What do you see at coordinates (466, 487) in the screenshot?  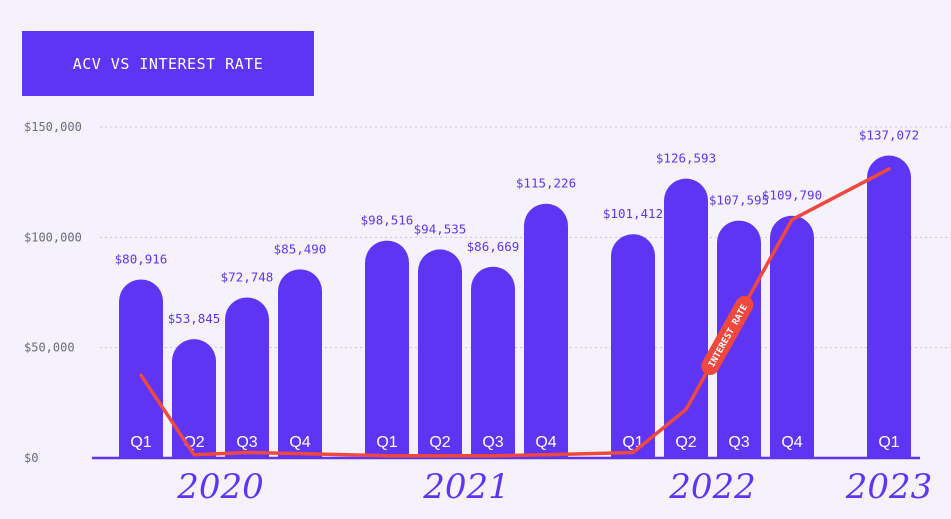 I see `year-label: 2021` at bounding box center [466, 487].